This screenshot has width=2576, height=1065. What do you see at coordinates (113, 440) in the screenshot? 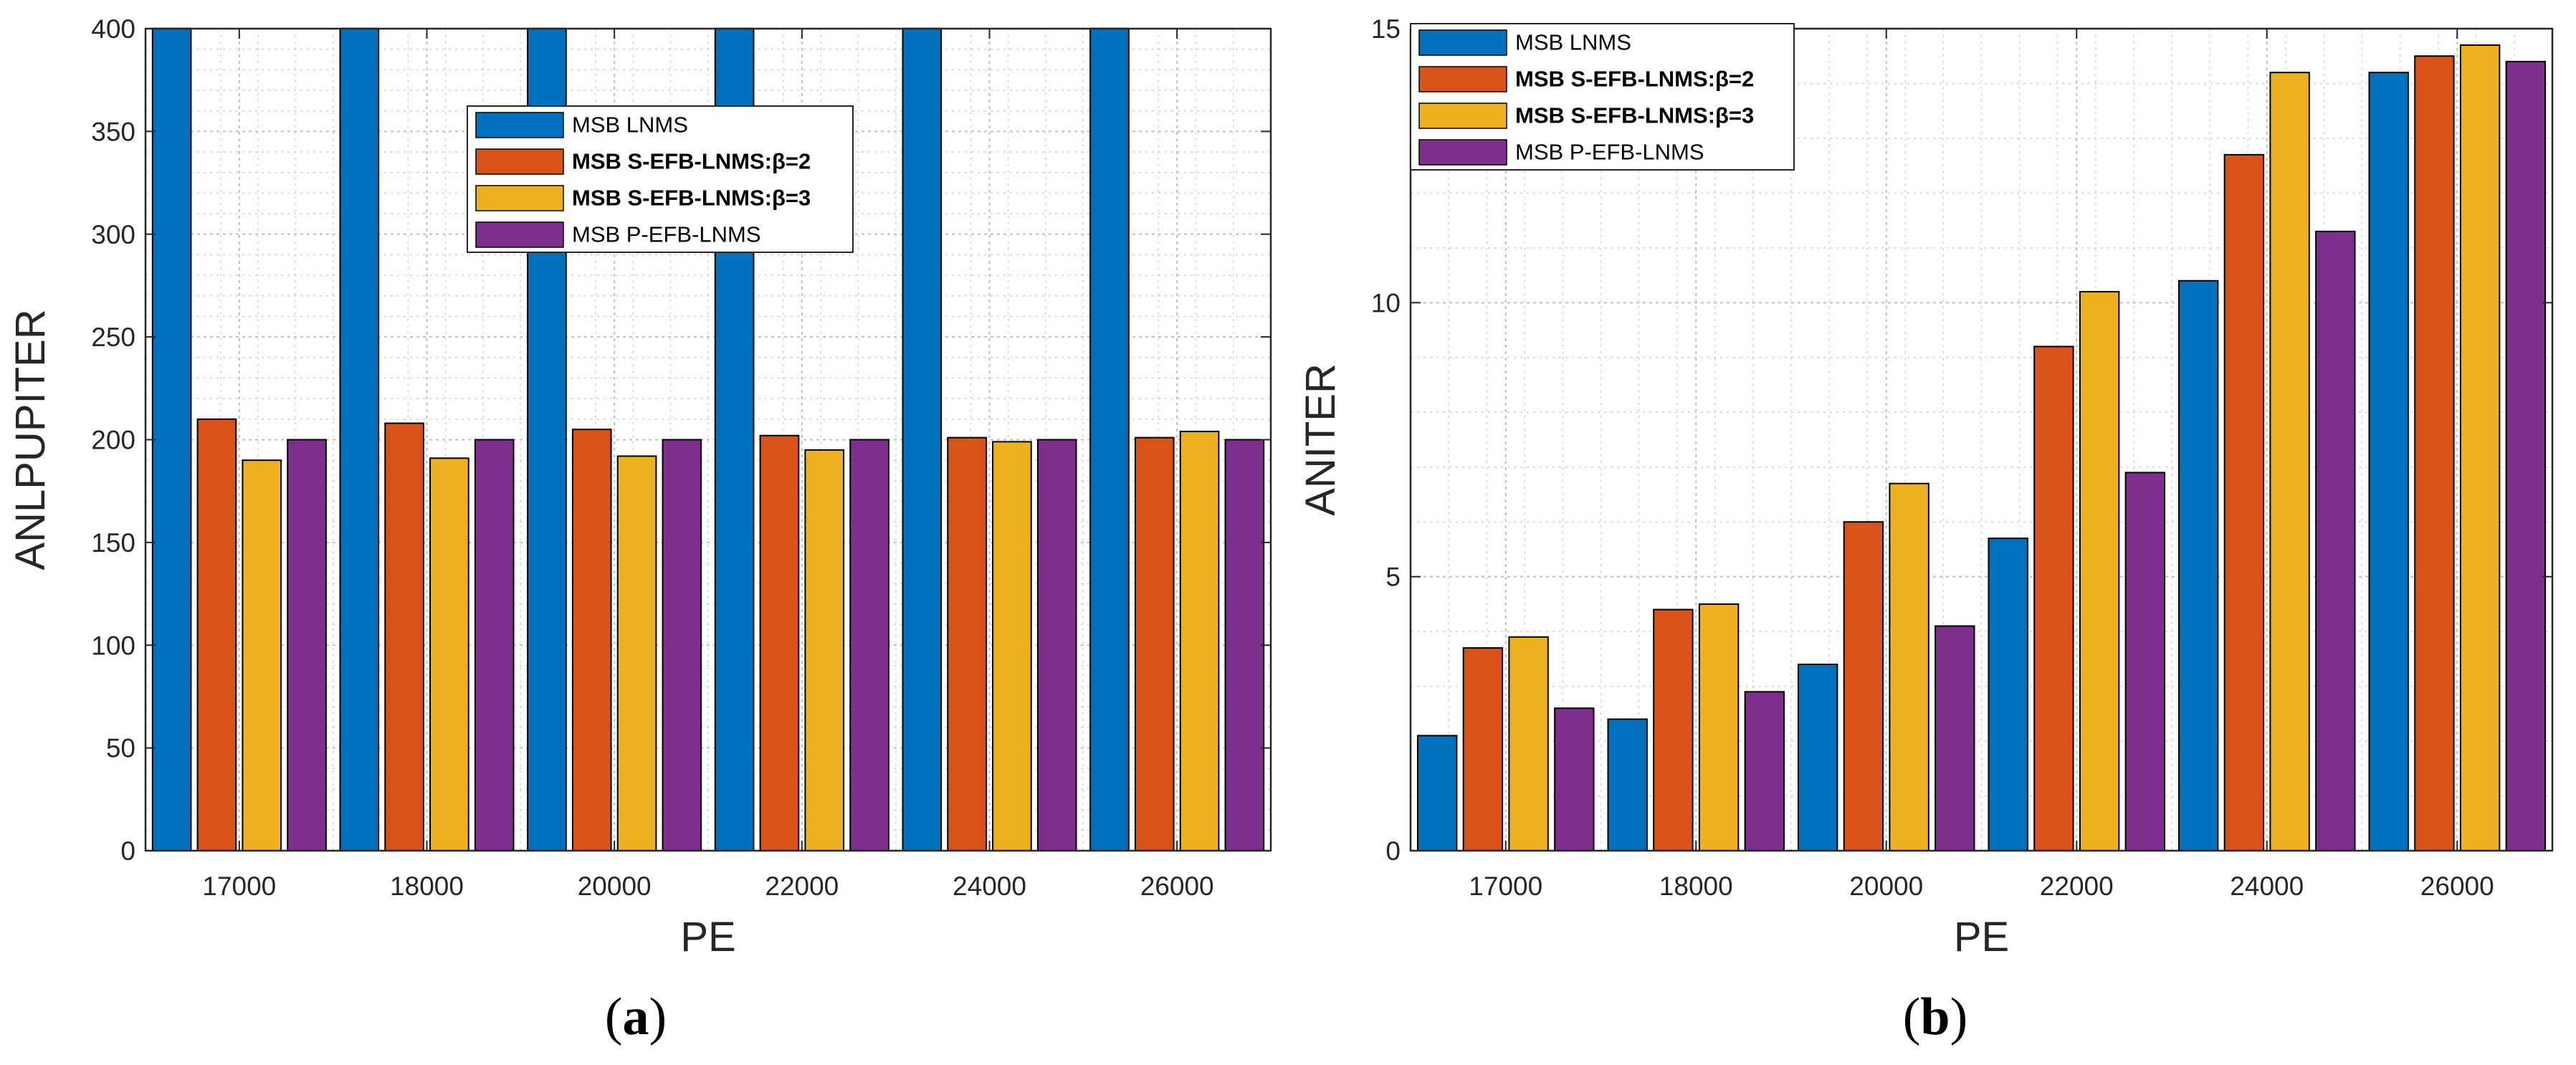
I see `y-tick-label: 200` at bounding box center [113, 440].